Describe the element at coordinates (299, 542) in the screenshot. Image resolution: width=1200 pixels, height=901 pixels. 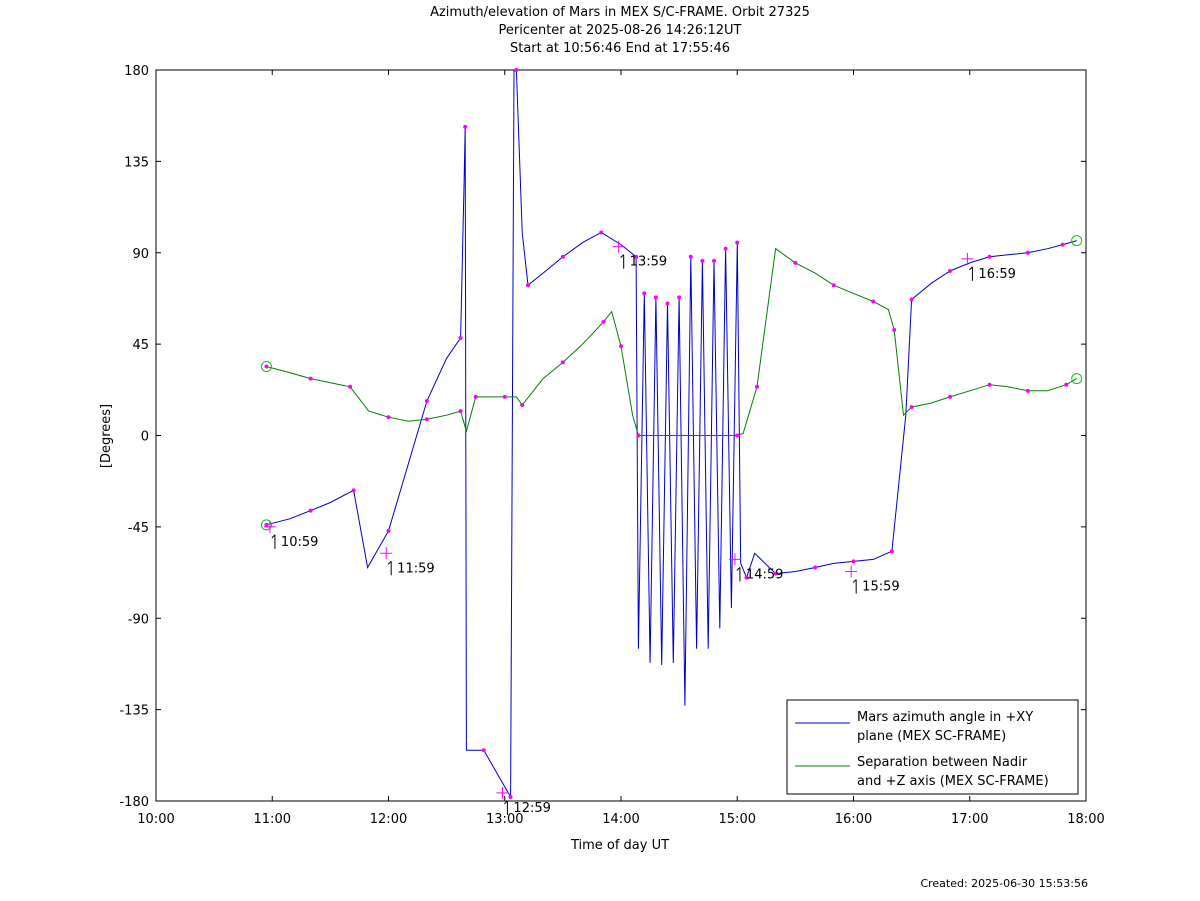
I see `time-label: 10:59` at that location.